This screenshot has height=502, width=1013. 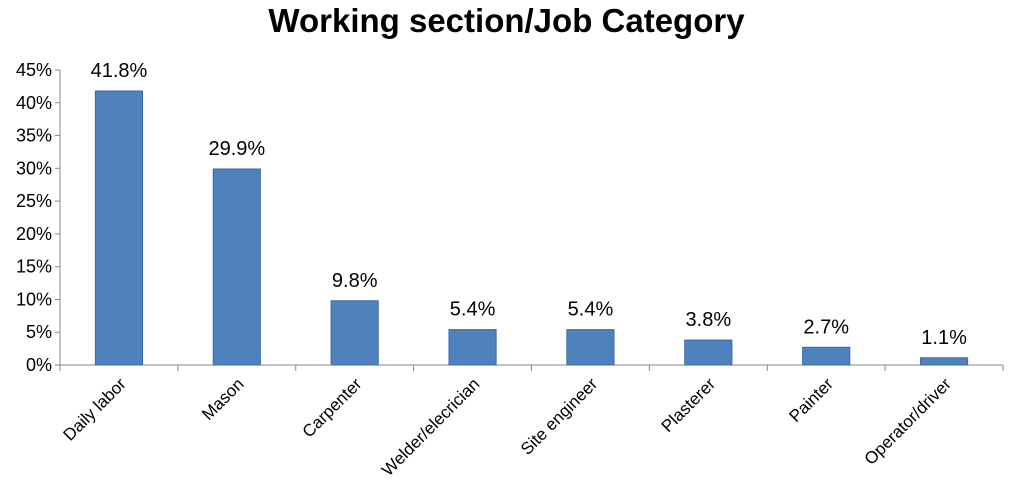 What do you see at coordinates (38, 217) in the screenshot?
I see `y-axis-ticks: 0% 5% 10% 15% 20% 25% 30% 35% 40% 45%` at bounding box center [38, 217].